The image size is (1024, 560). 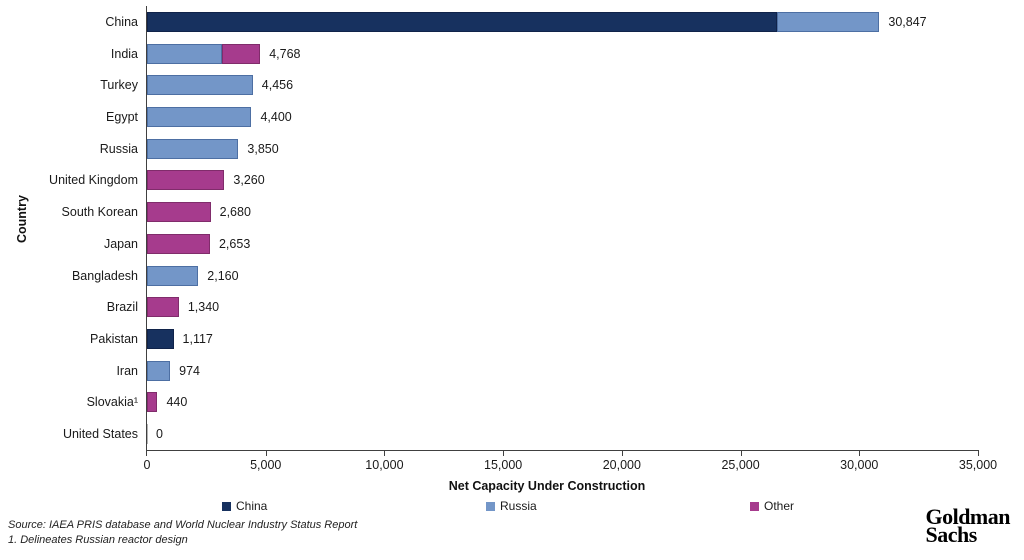 I want to click on legend-swatch-other, so click(x=754, y=506).